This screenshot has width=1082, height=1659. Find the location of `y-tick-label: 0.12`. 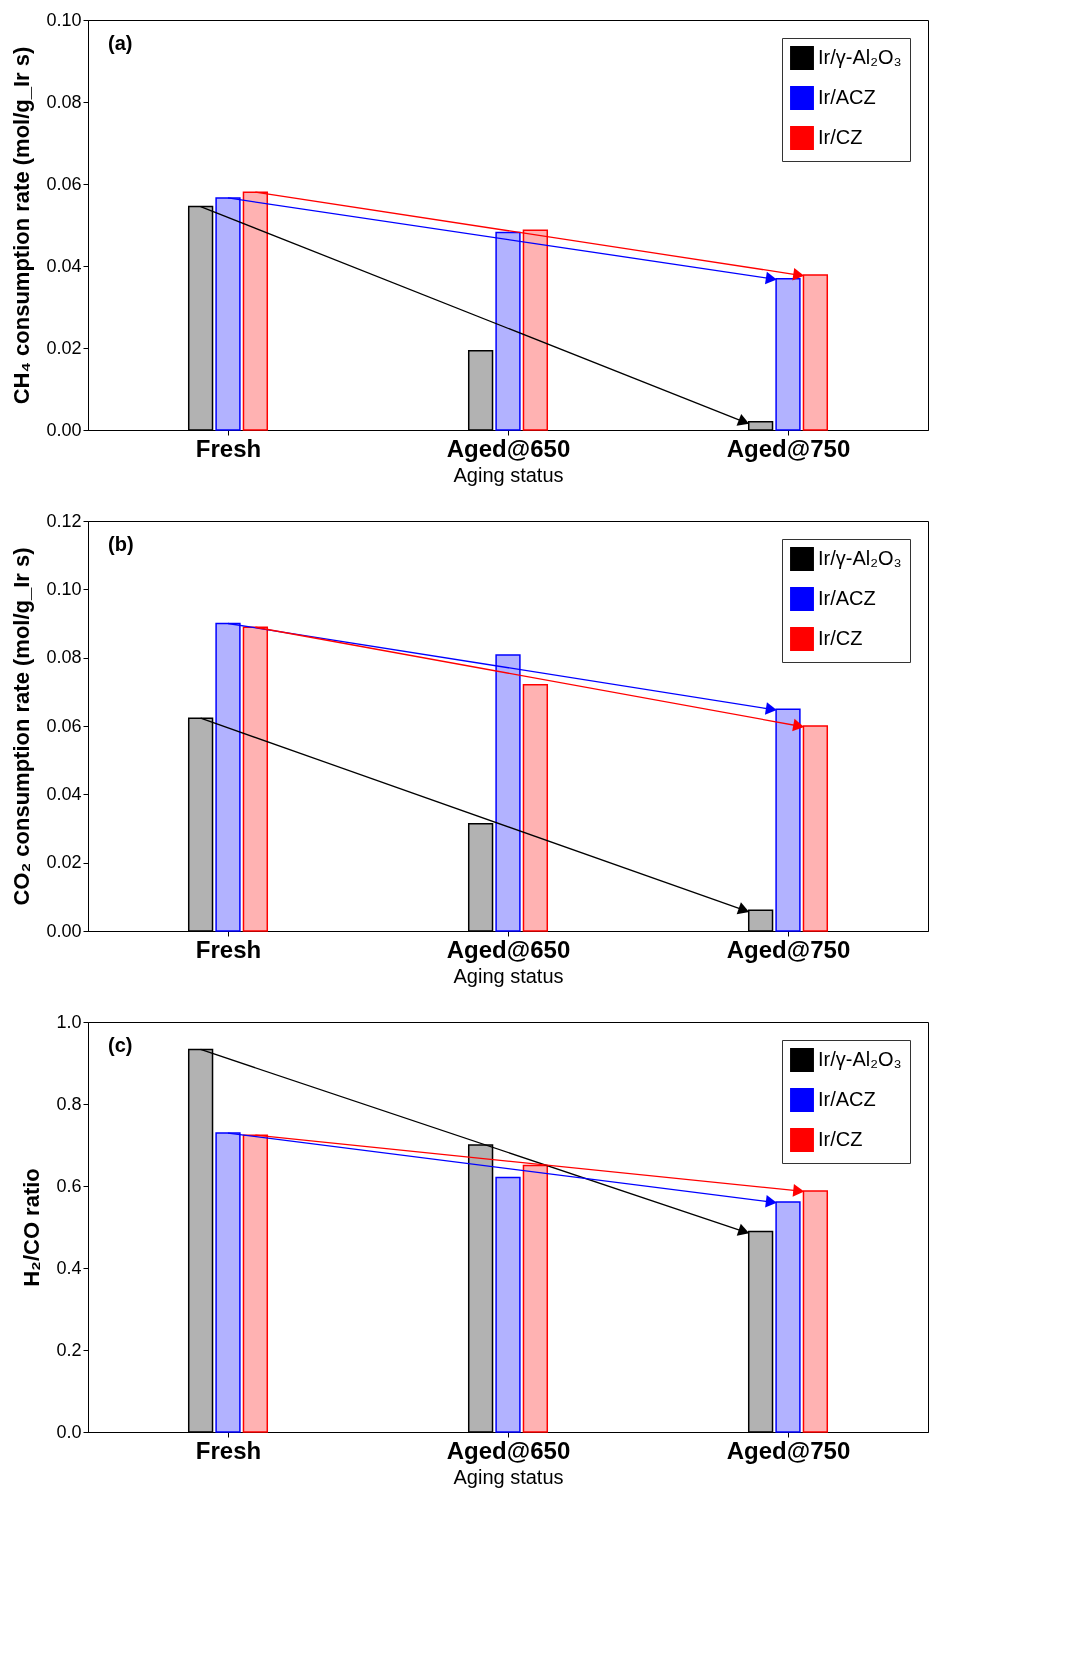

y-tick-label: 0.12 is located at coordinates (64, 520).